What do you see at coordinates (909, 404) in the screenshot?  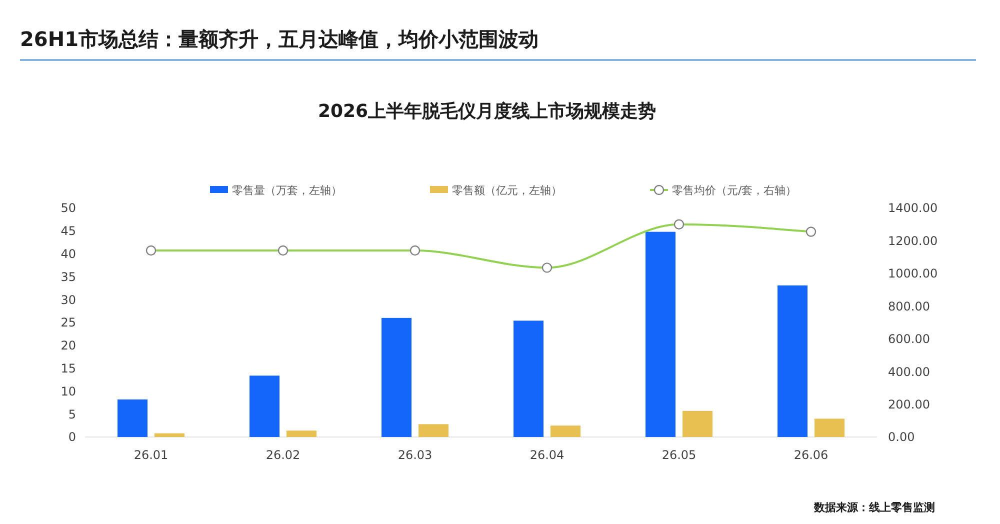 I see `y2-tick-label: 200.00` at bounding box center [909, 404].